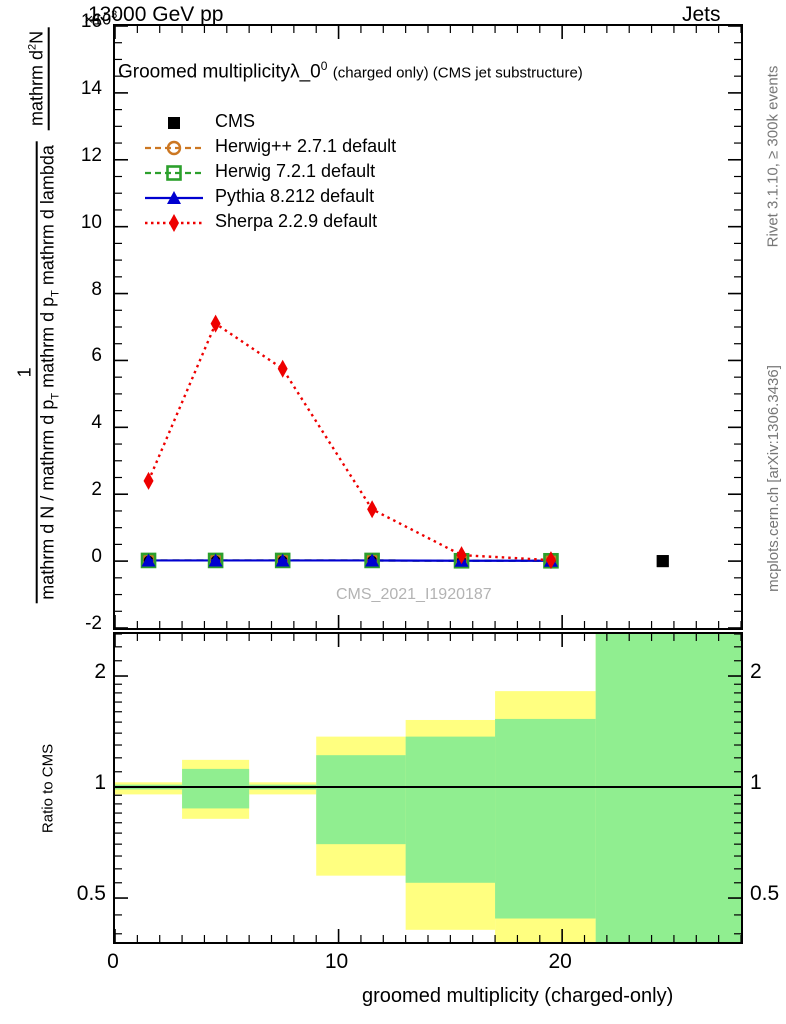  Describe the element at coordinates (156, 14) in the screenshot. I see `beam-energy-label: 13000 GeV pp` at that location.